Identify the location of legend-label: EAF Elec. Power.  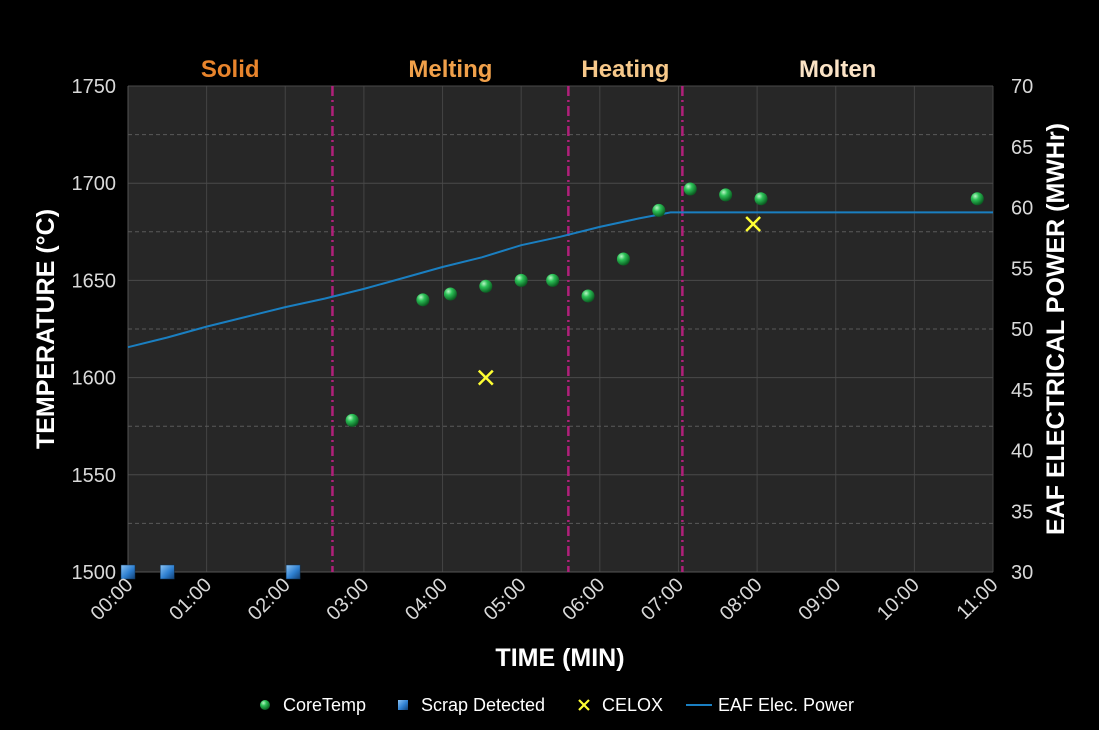
(786, 705).